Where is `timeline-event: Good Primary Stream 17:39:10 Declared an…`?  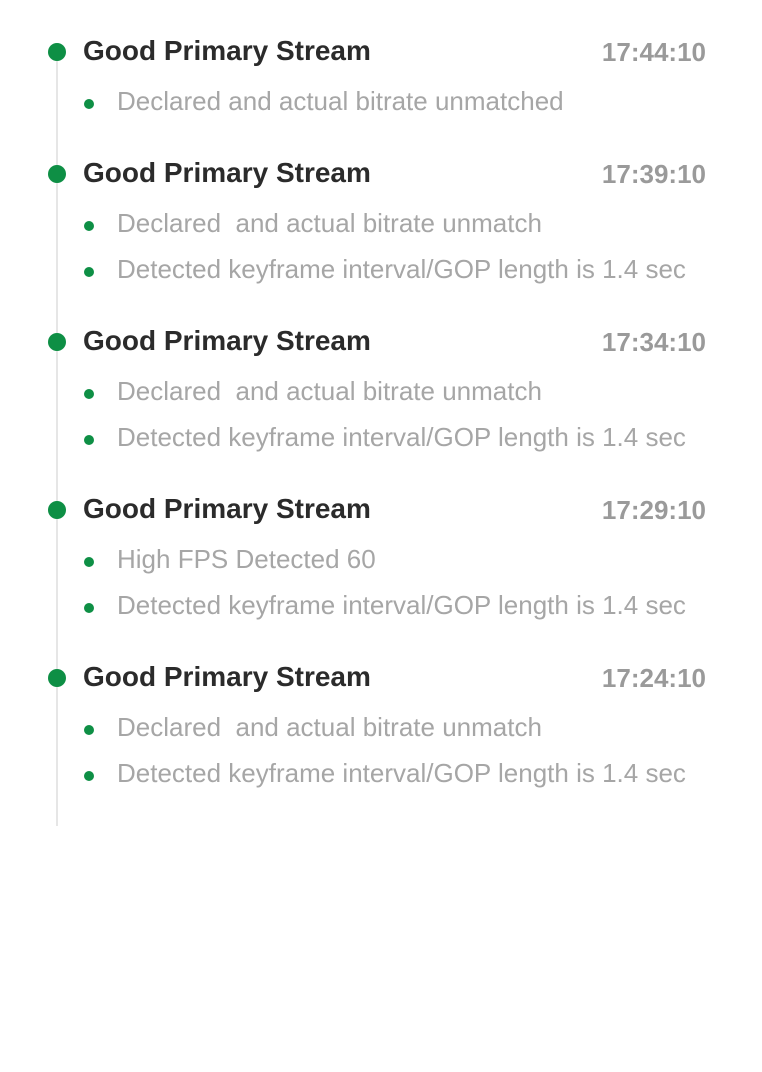 timeline-event: Good Primary Stream 17:39:10 Declared an… is located at coordinates (381, 225).